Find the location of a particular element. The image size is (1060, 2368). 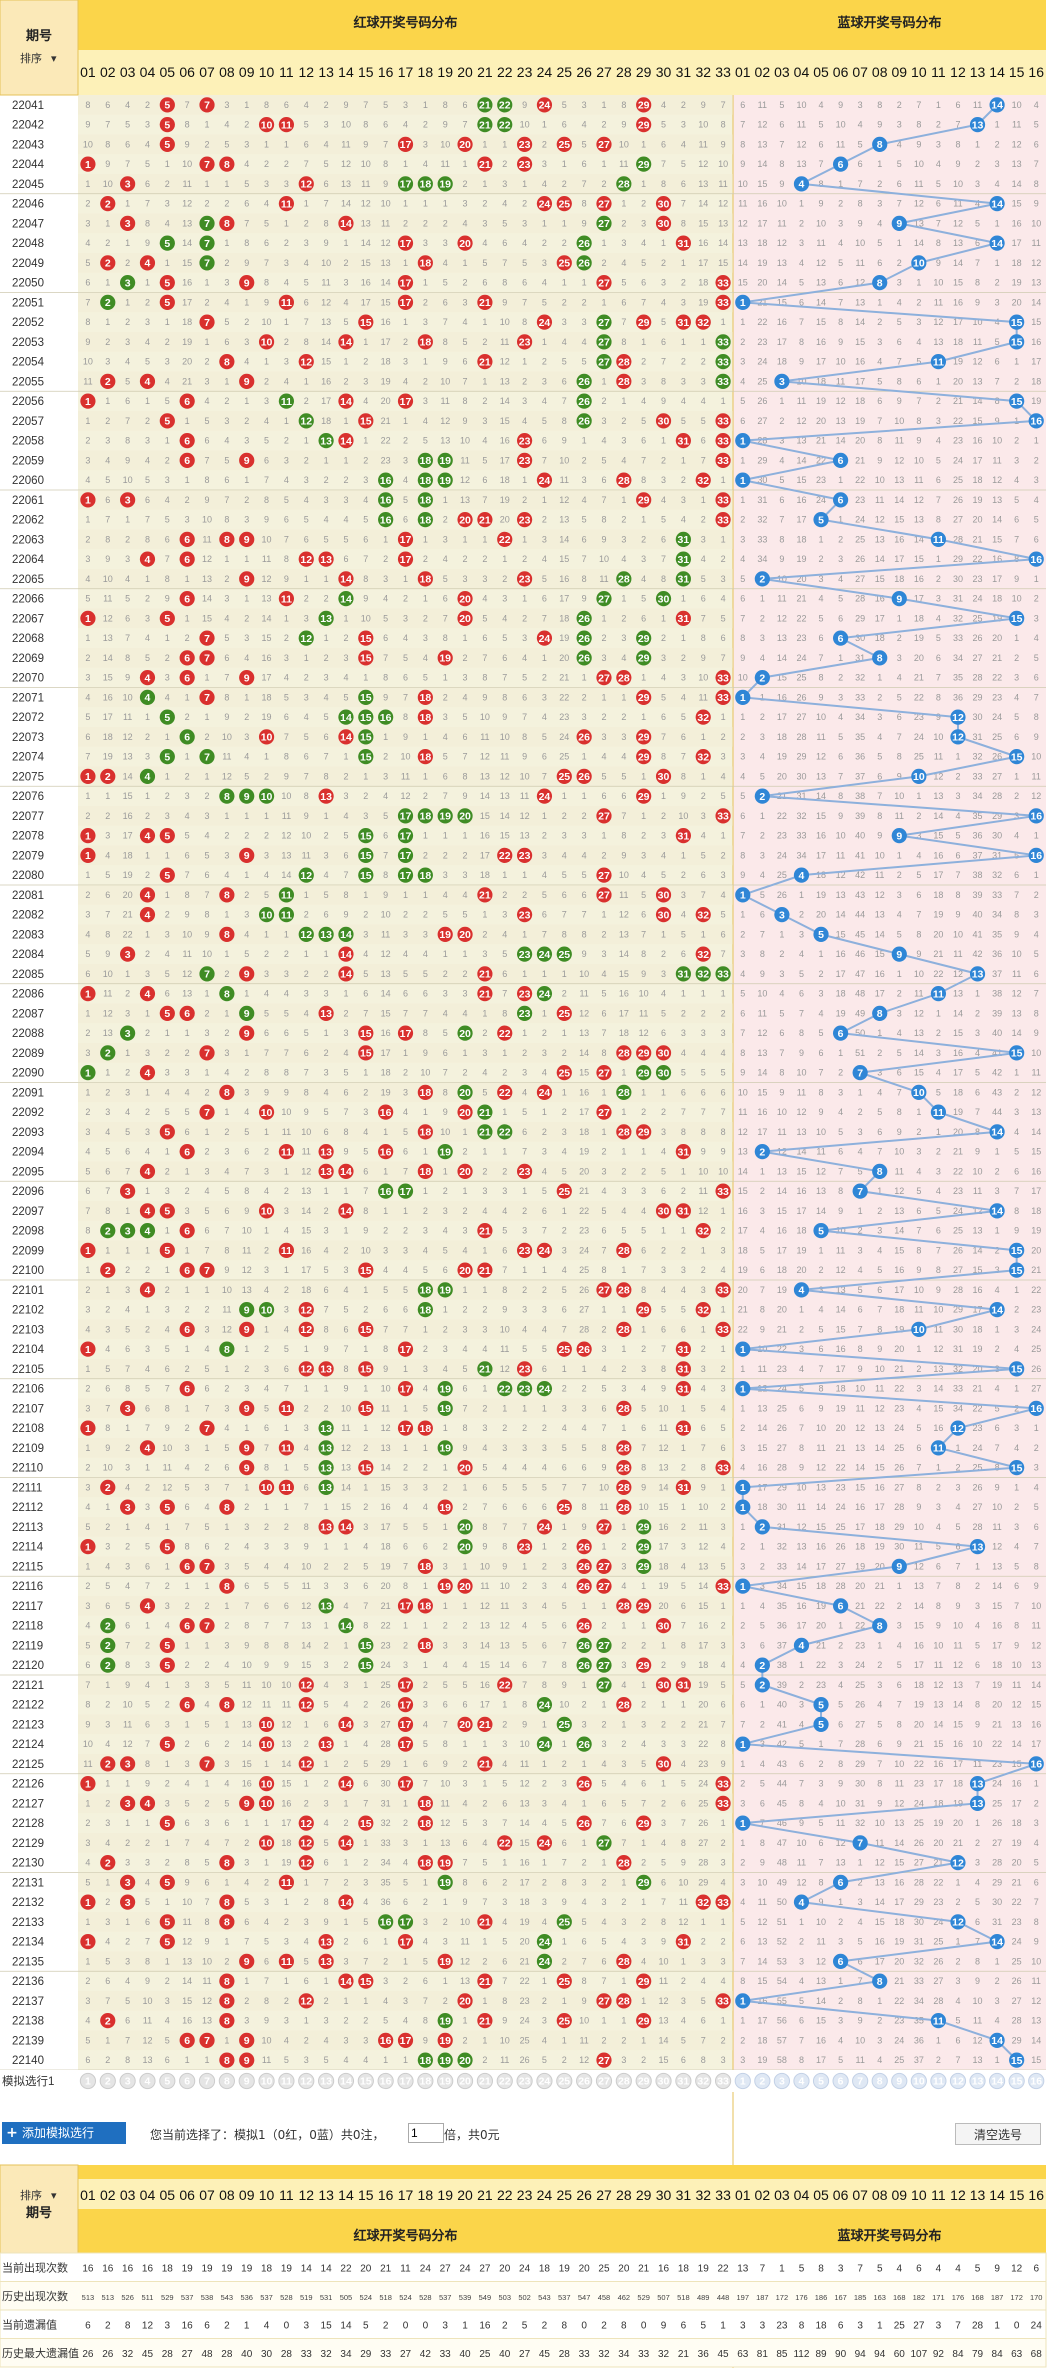

blue-ball-number: 9 is located at coordinates (899, 224).